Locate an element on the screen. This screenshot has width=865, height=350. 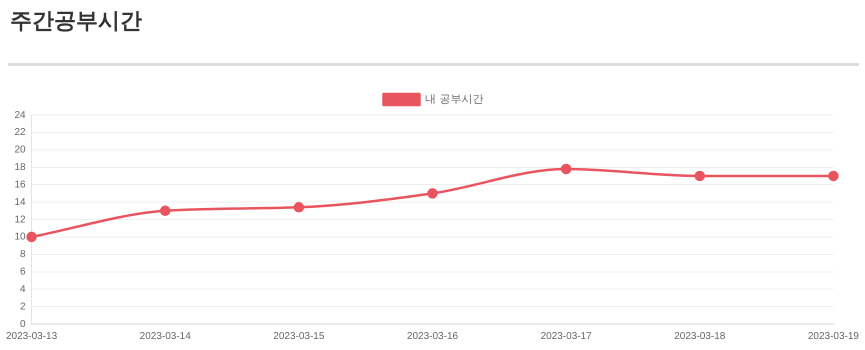
y-tick-label: 18 is located at coordinates (20, 167).